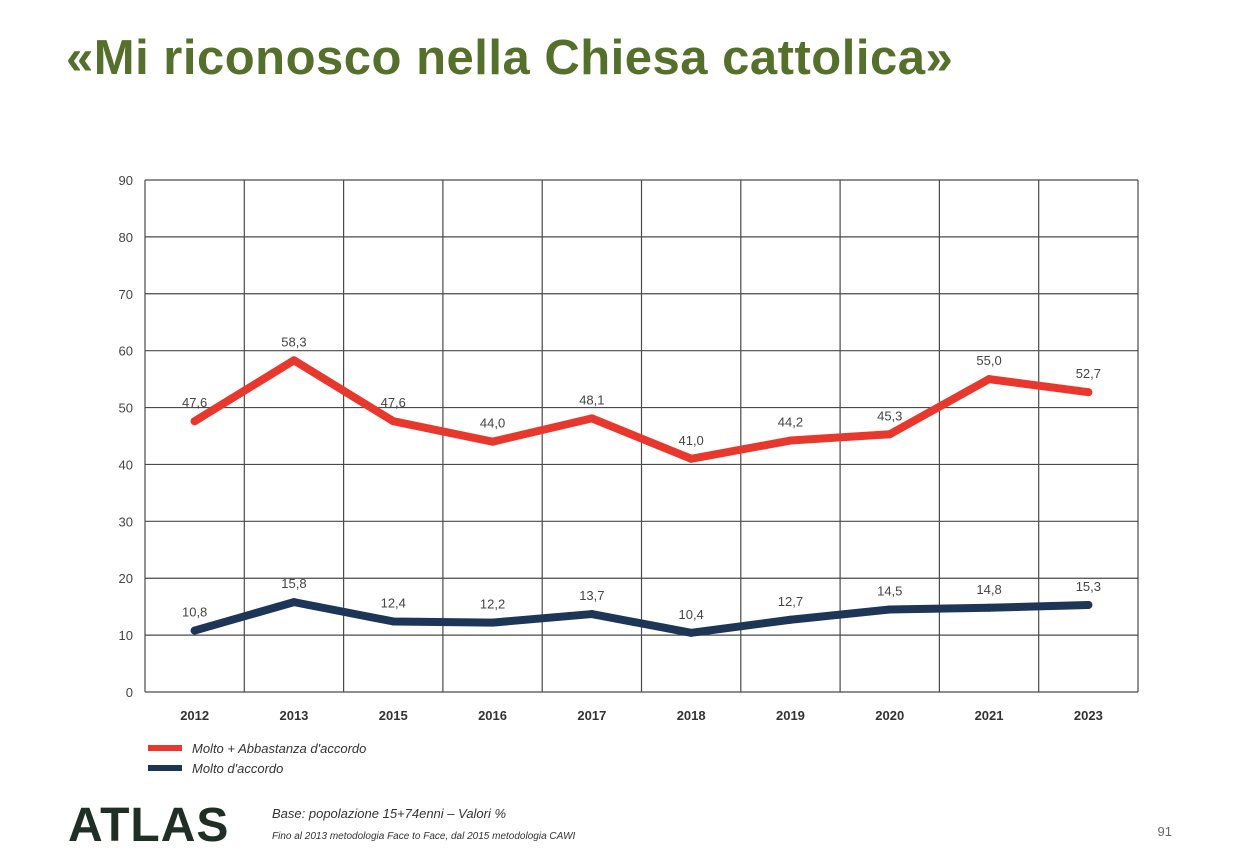 The width and height of the screenshot is (1242, 866). Describe the element at coordinates (126, 521) in the screenshot. I see `y-tick-label: 30` at that location.